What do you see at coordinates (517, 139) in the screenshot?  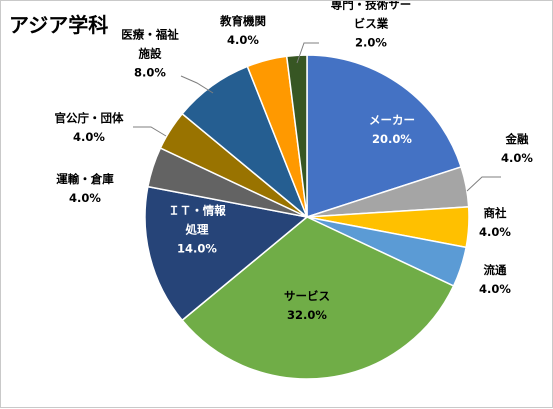 I see `slice-name-label-1: 金融` at bounding box center [517, 139].